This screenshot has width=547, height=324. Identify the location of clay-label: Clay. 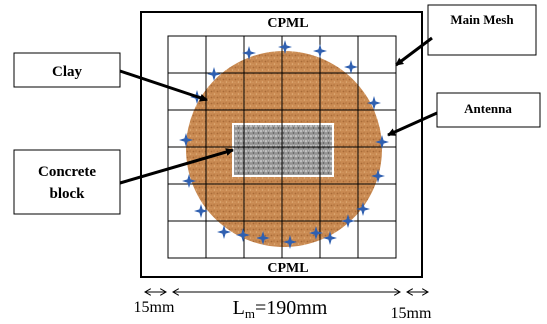
(67, 72).